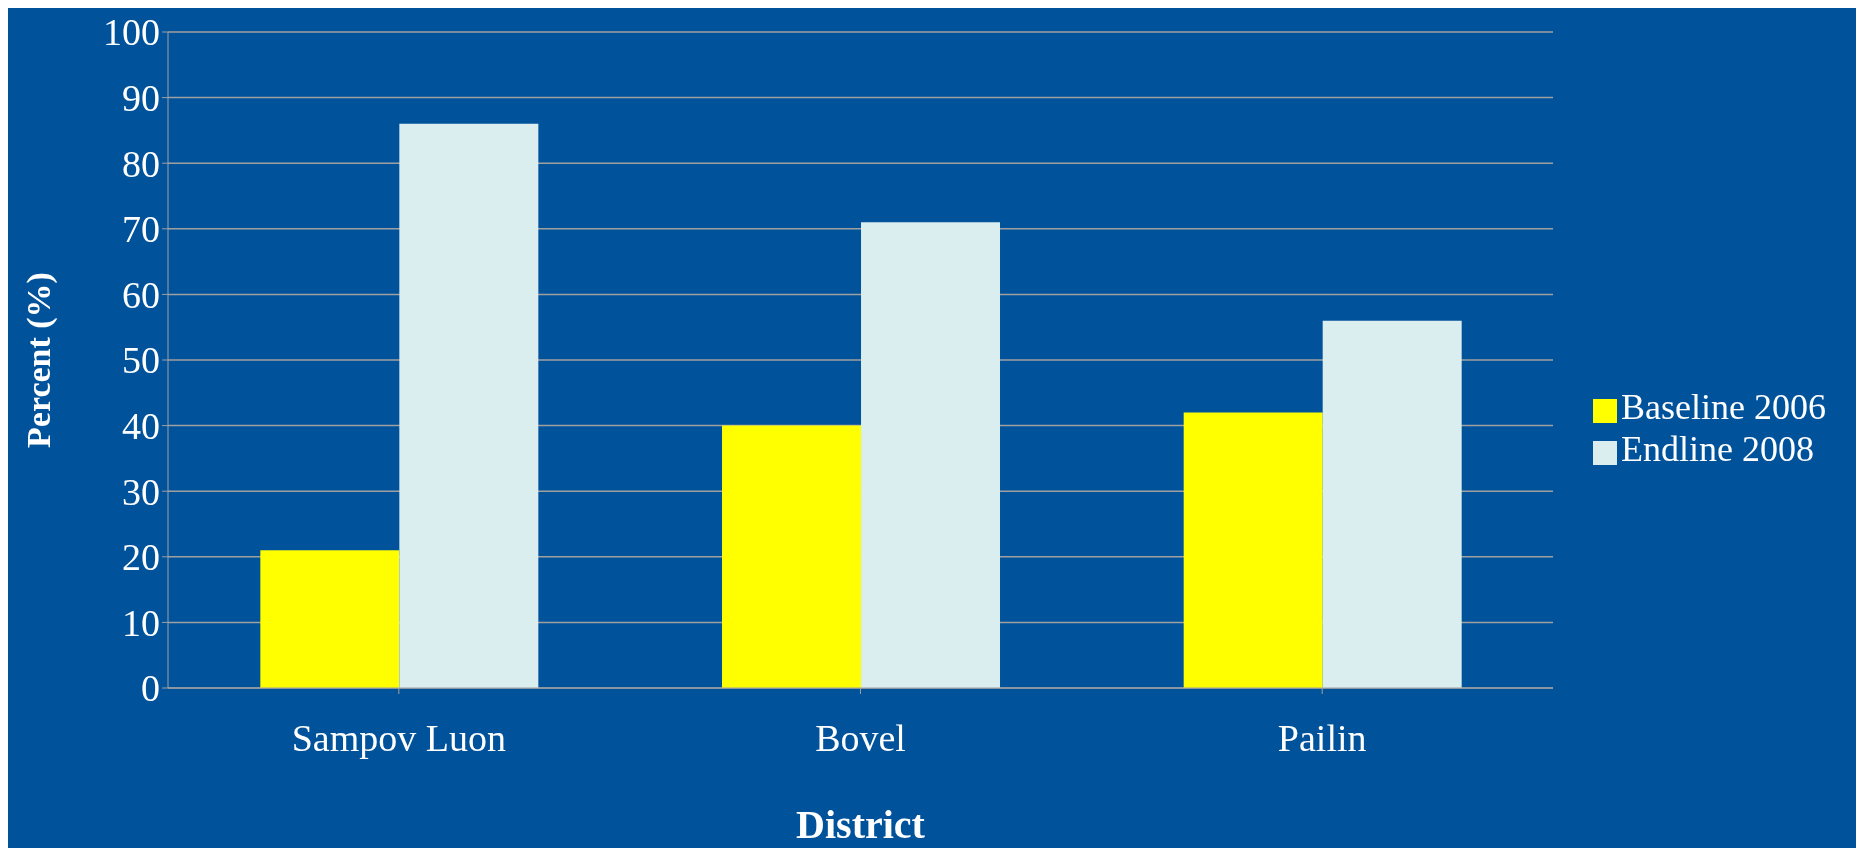  Describe the element at coordinates (1723, 407) in the screenshot. I see `legend-label: Baseline 2006` at that location.